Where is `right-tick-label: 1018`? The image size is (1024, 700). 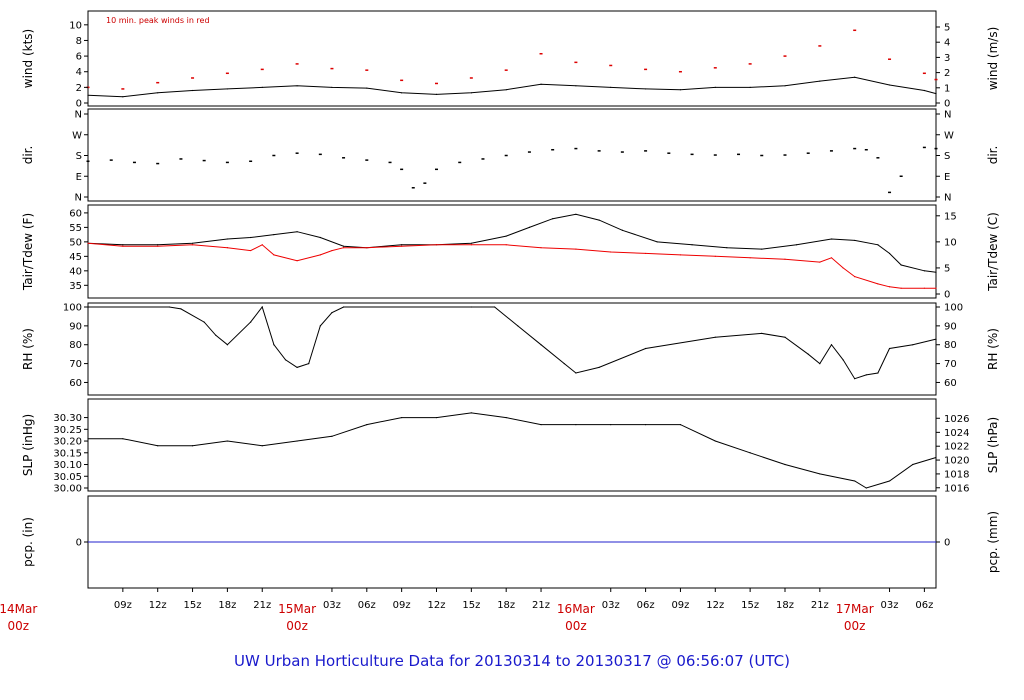 right-tick-label: 1018 is located at coordinates (956, 474).